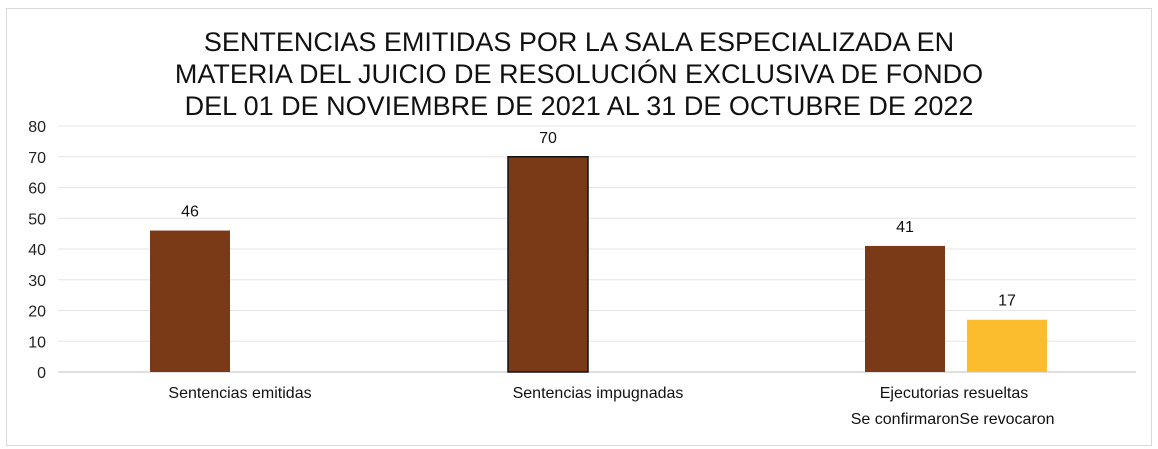  I want to click on bar-sub-label: Se revocaron, so click(1006, 419).